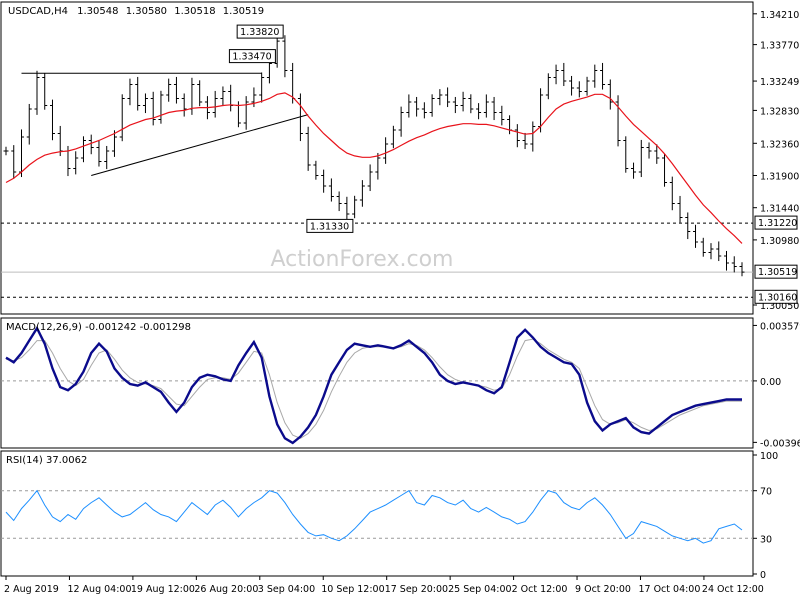  I want to click on macd-tick-label: 0.003579, so click(780, 326).